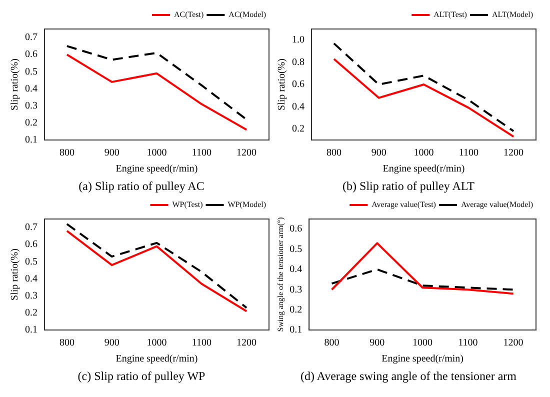 Image resolution: width=550 pixels, height=397 pixels. Describe the element at coordinates (189, 15) in the screenshot. I see `legend-label: AC(Test)` at that location.